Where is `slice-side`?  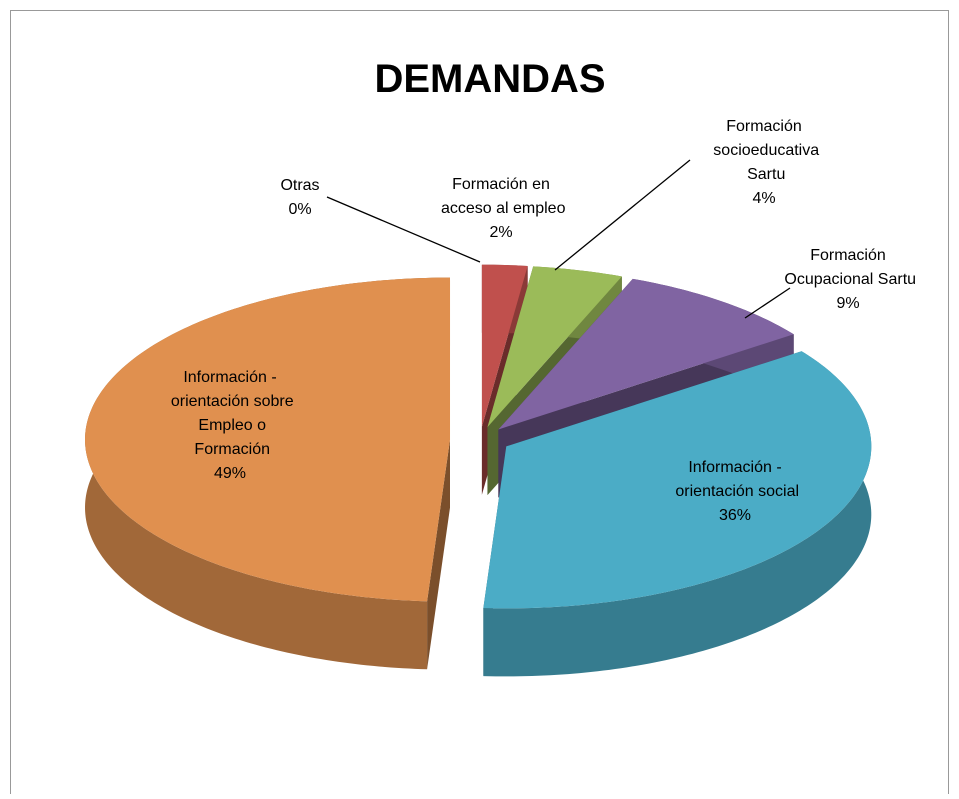
slice-side is located at coordinates (439, 554).